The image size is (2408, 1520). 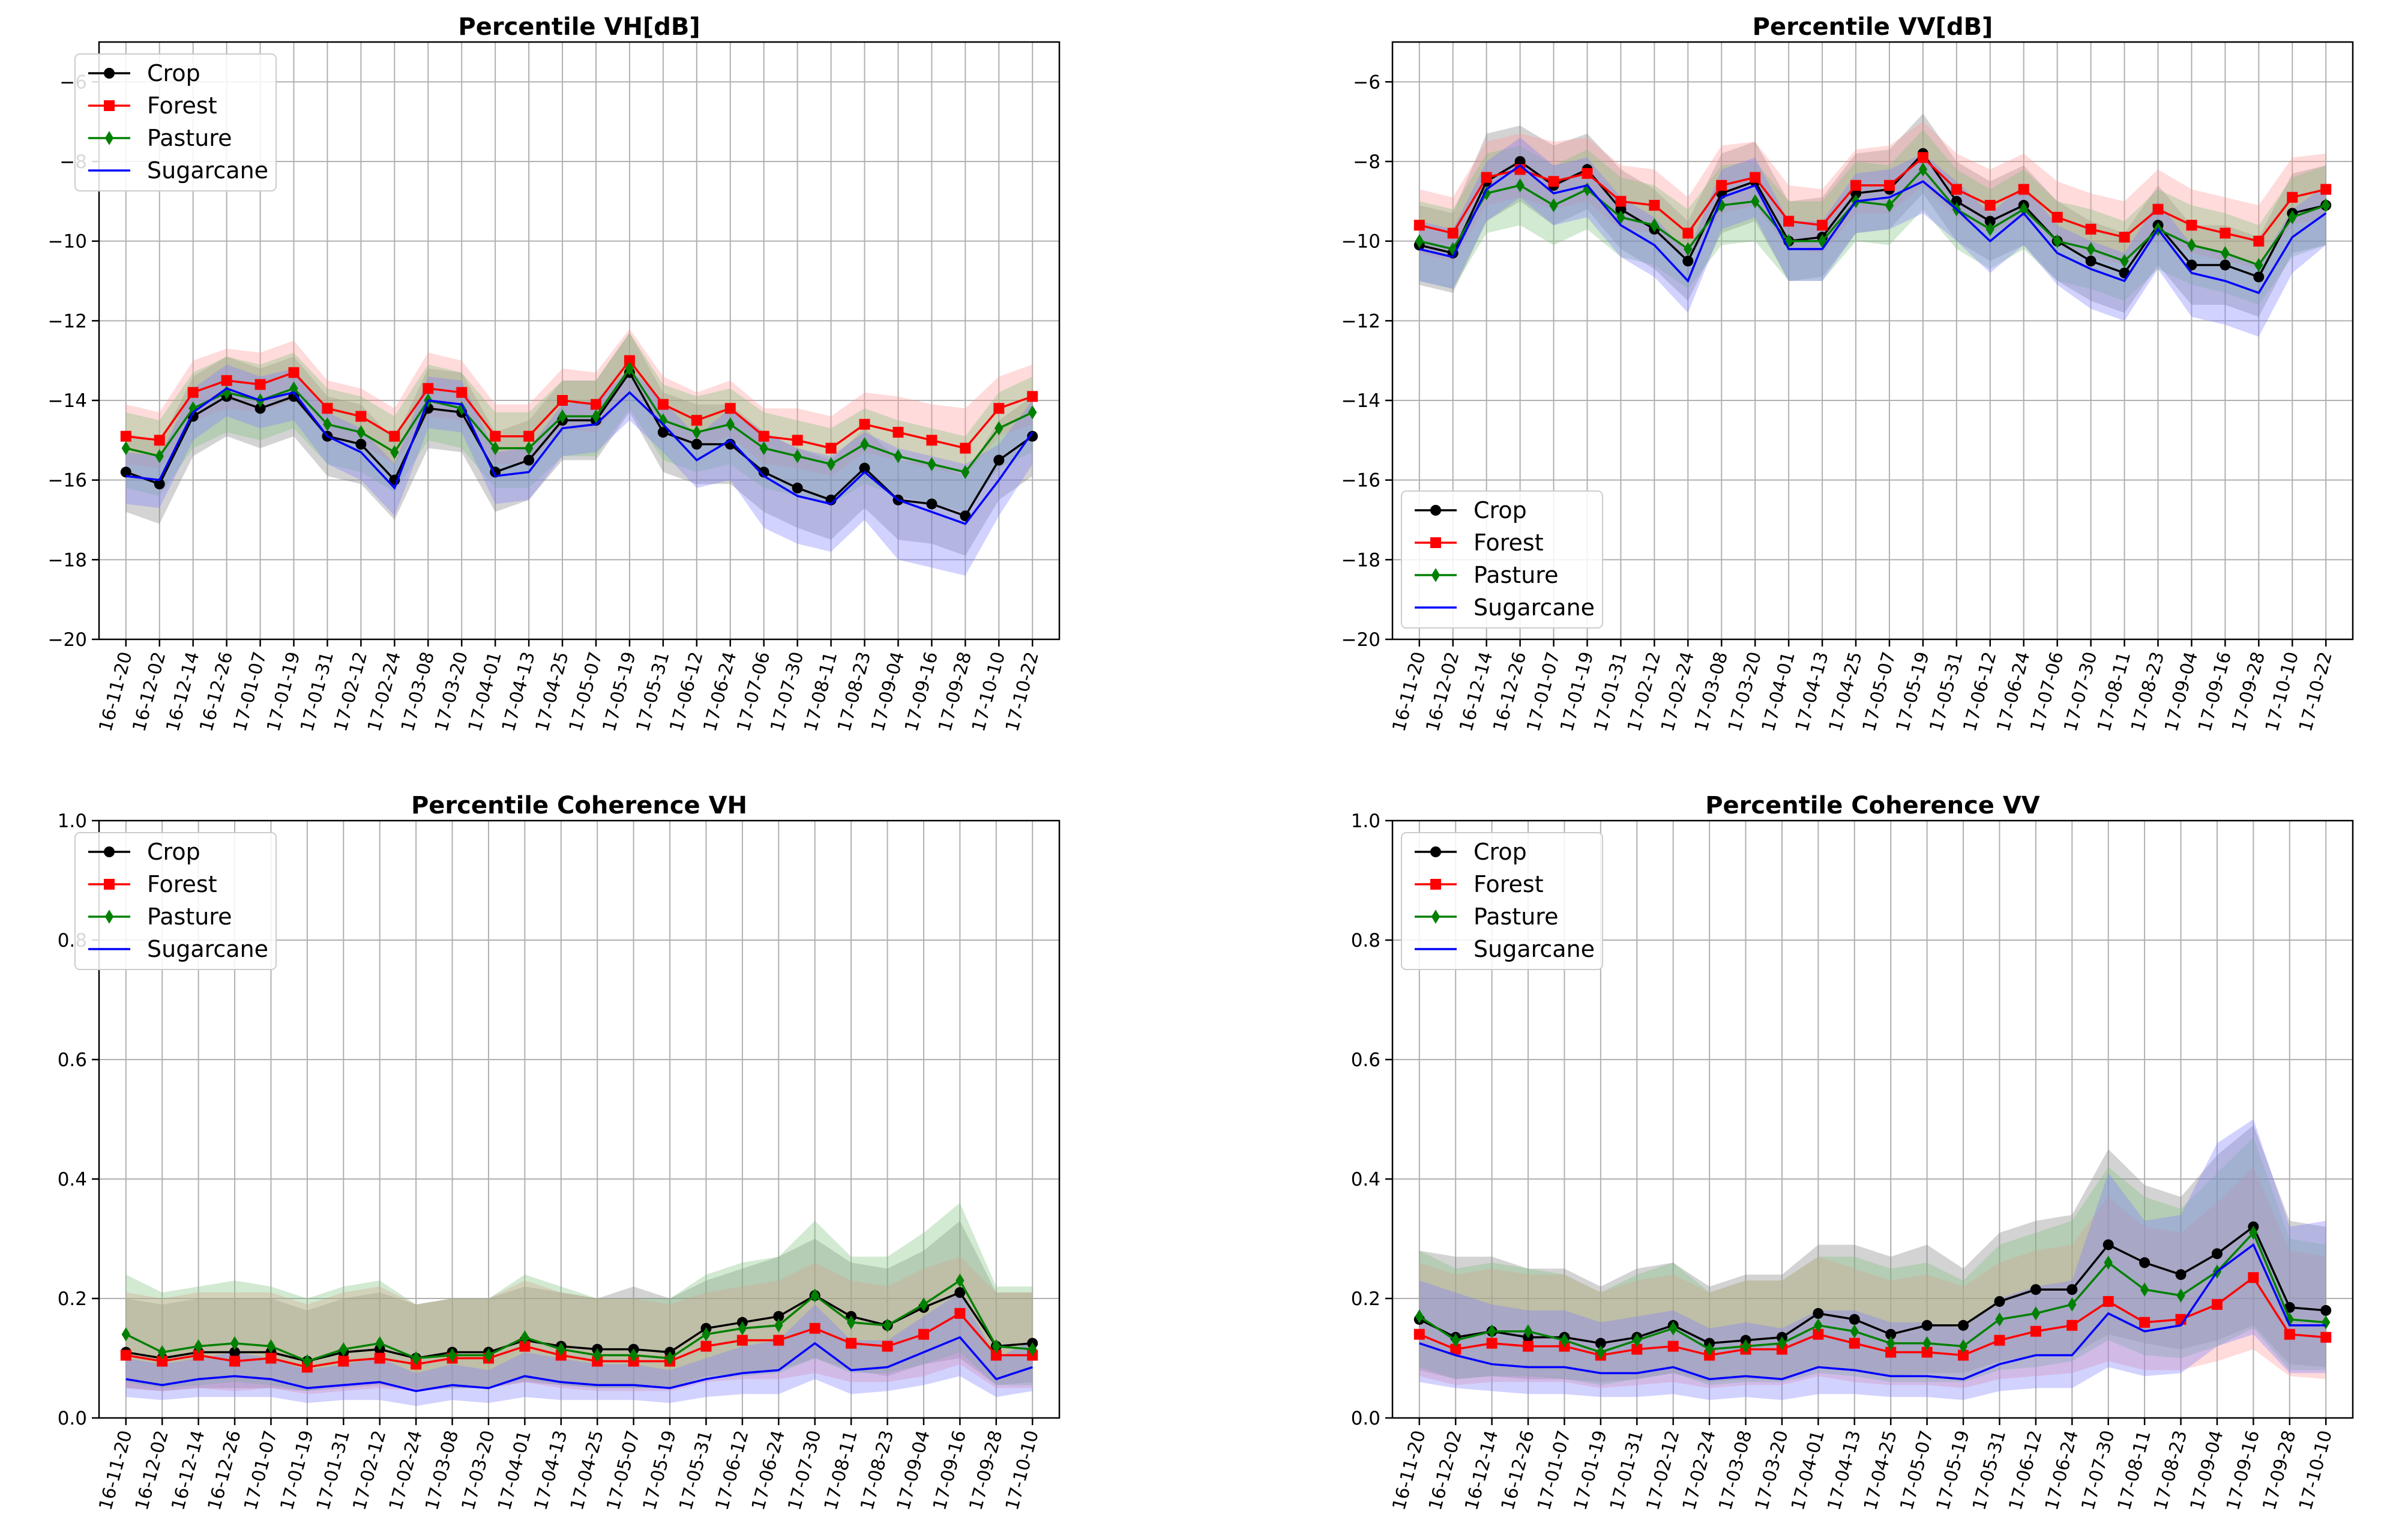 I want to click on markers-forest, so click(x=579, y=405).